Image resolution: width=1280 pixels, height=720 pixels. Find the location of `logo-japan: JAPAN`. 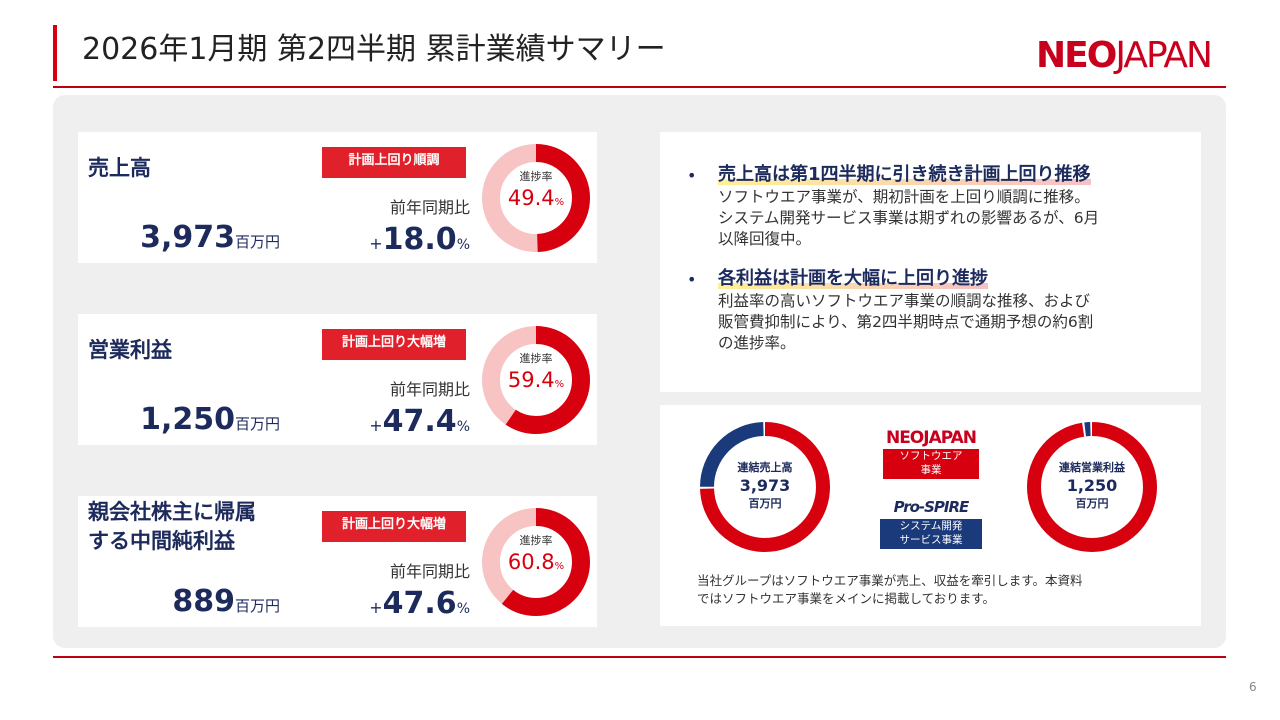

logo-japan: JAPAN is located at coordinates (1164, 55).